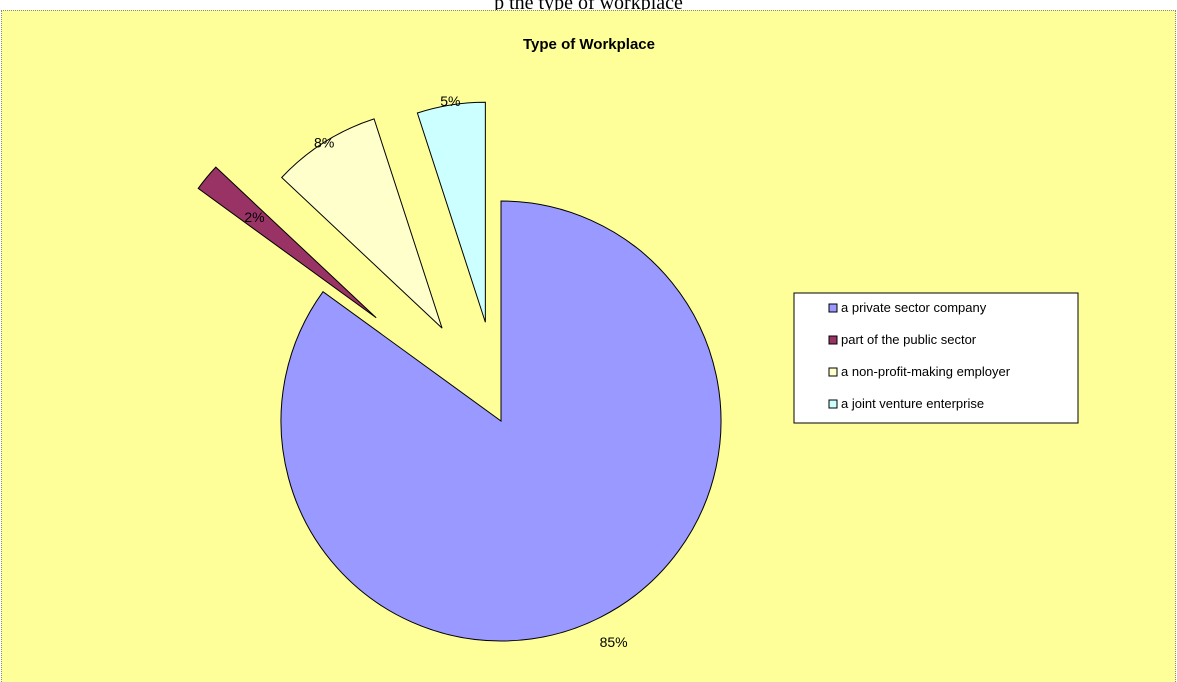 This screenshot has height=682, width=1177. I want to click on legend-label-2: part of the public sector, so click(909, 339).